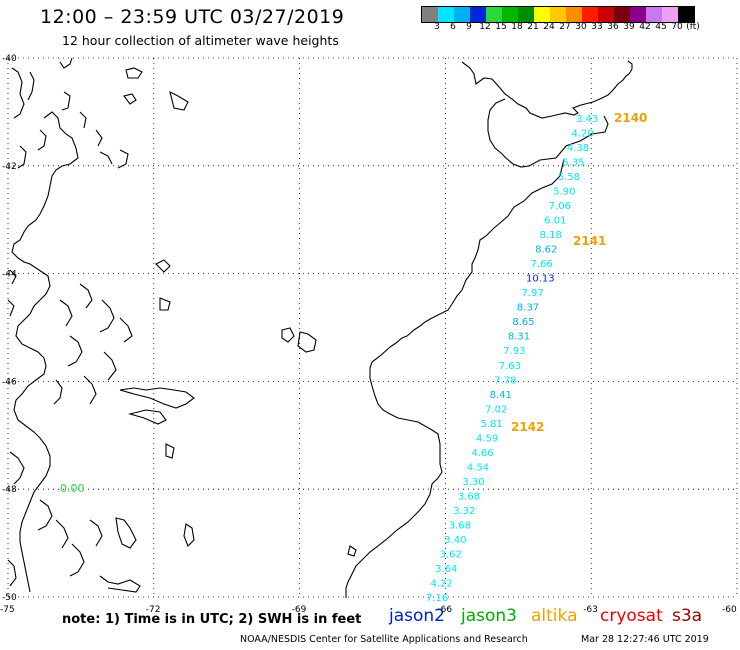 The height and width of the screenshot is (650, 740). I want to click on wave-height-value: 3.62, so click(451, 554).